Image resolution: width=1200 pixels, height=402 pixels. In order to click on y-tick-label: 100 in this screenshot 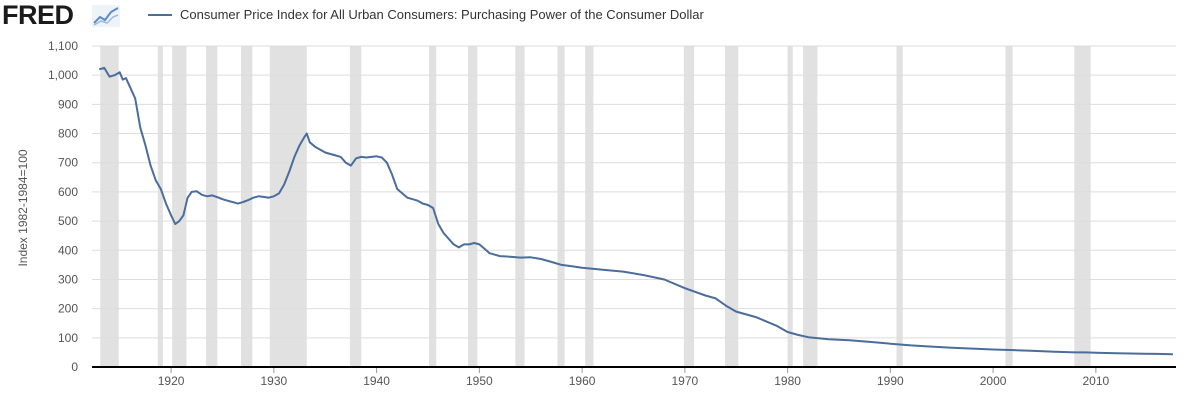, I will do `click(68, 338)`.